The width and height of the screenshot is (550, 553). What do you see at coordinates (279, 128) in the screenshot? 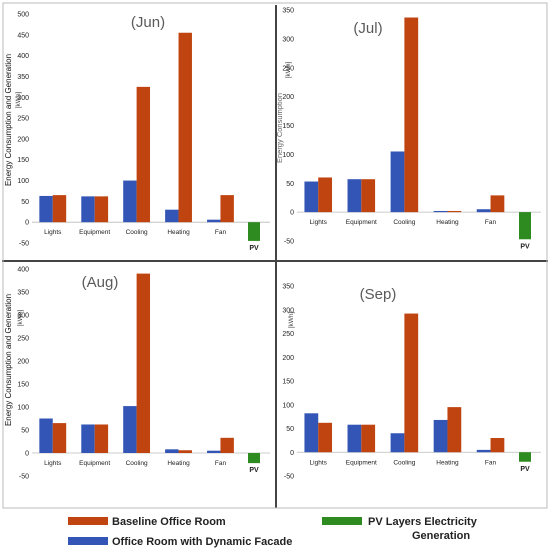
I see `y-axis-label: Energy Consumption` at bounding box center [279, 128].